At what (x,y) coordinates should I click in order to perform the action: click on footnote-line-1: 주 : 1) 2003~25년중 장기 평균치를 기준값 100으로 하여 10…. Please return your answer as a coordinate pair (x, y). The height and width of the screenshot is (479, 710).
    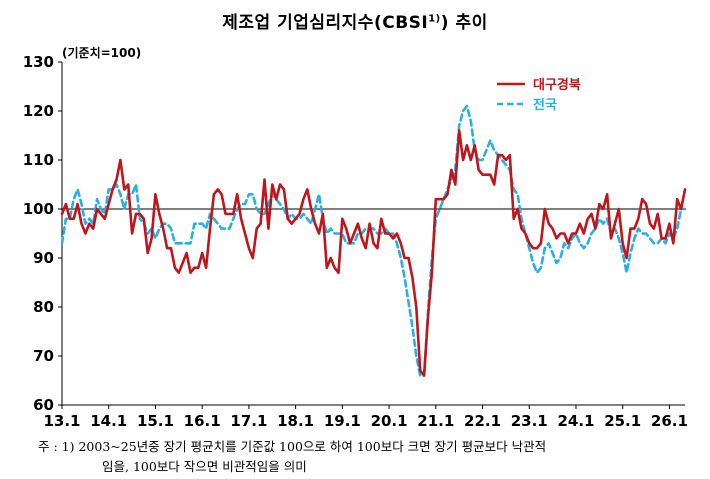
    Looking at the image, I should click on (292, 446).